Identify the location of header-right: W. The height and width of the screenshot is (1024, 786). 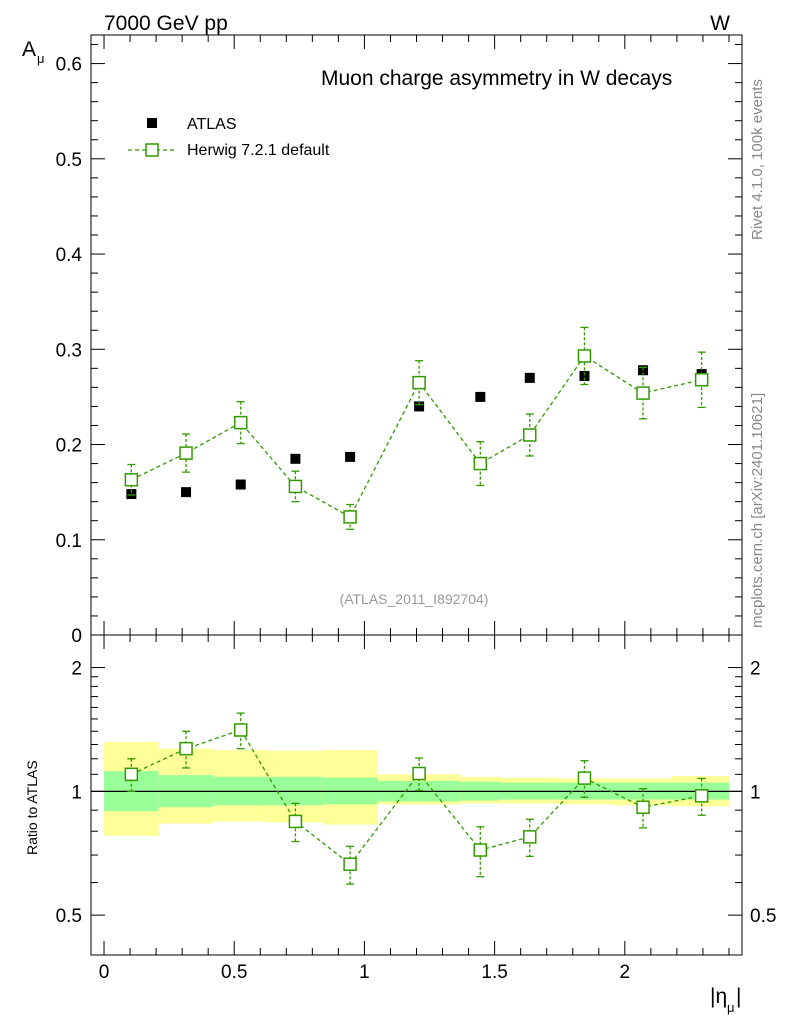
(720, 23).